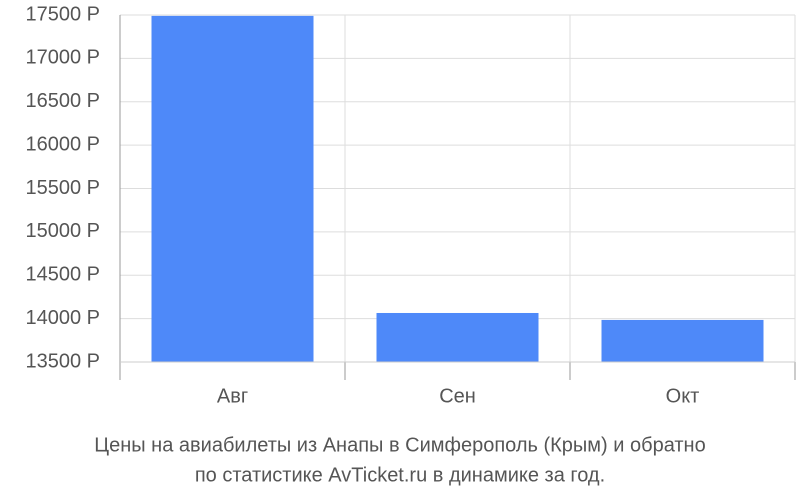 The width and height of the screenshot is (800, 500). Describe the element at coordinates (62, 144) in the screenshot. I see `y-tick-label: 16000 Р` at that location.